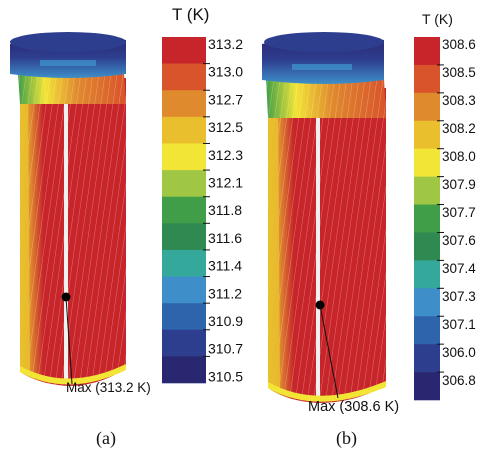 This screenshot has height=454, width=486. I want to click on colorbar-tick-label: 312.7, so click(225, 99).